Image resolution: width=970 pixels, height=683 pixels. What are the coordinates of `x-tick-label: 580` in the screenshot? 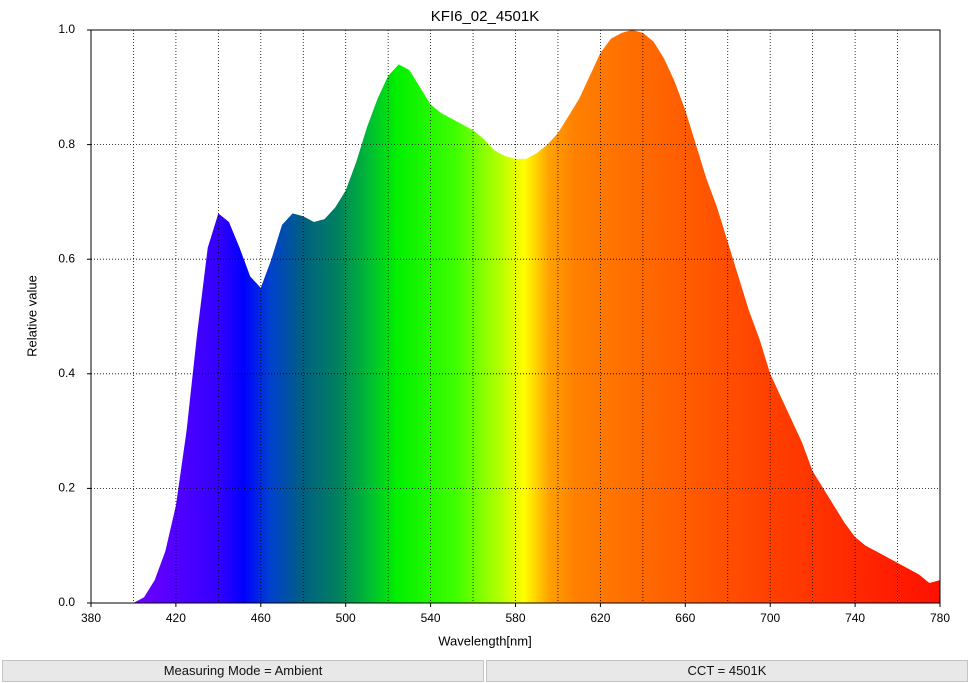 It's located at (515, 618).